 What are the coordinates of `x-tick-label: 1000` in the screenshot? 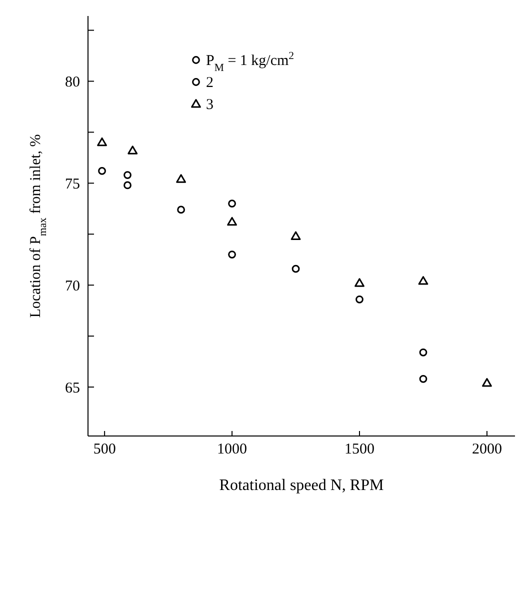 It's located at (232, 450).